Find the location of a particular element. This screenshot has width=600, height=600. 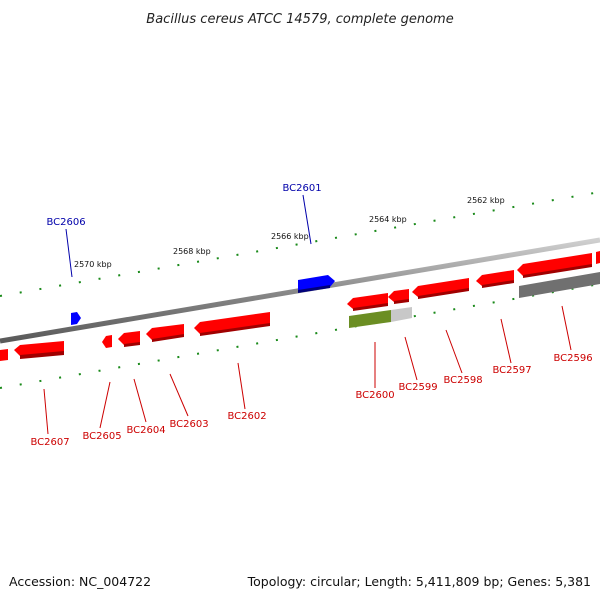

gene-label-BC2598: BC2598 is located at coordinates (462, 380).